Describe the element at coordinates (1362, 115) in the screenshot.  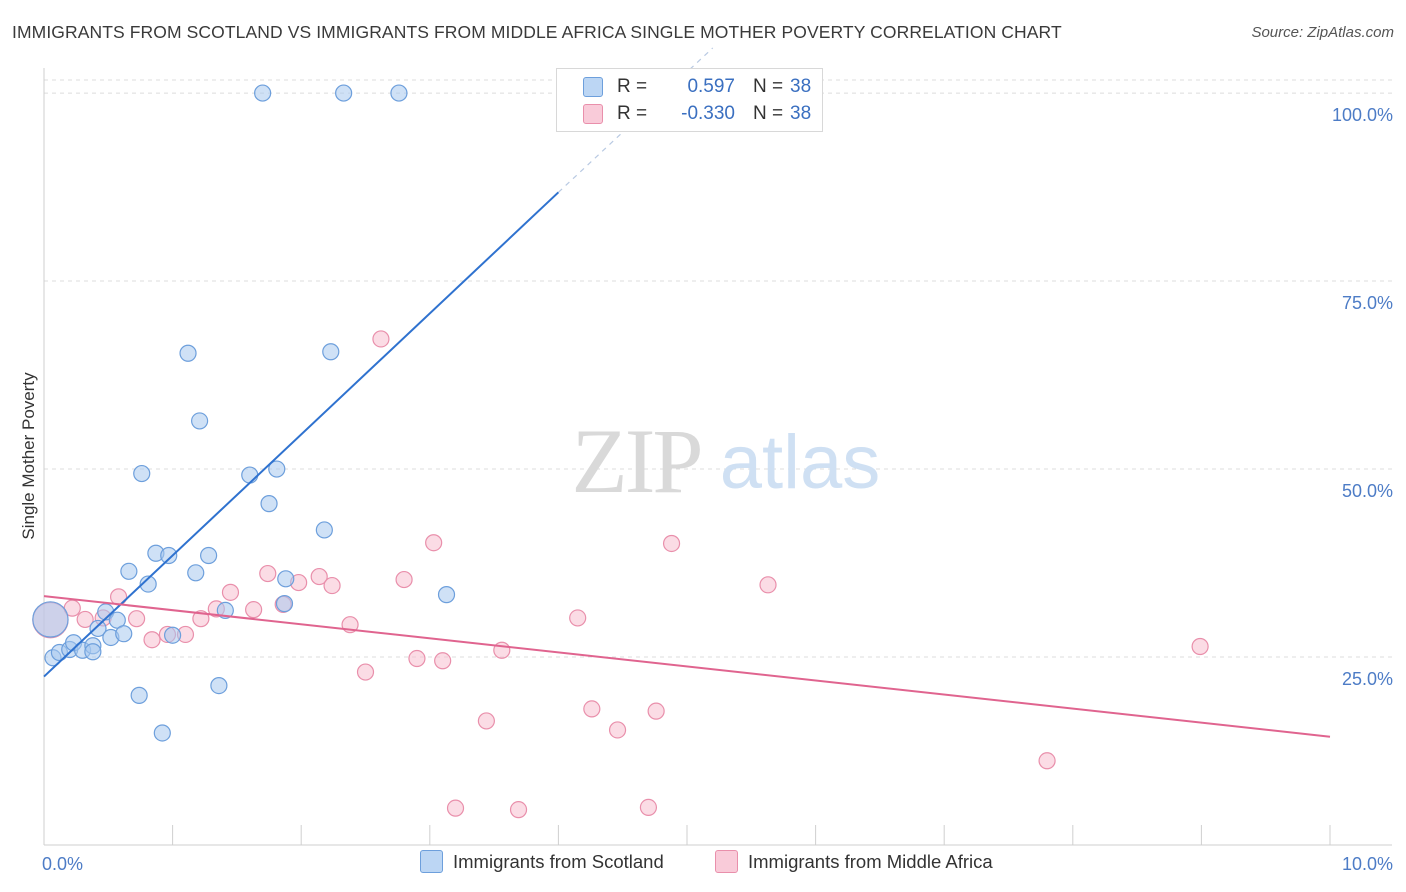
I see `y-tick-label-100: 100.0%` at that location.